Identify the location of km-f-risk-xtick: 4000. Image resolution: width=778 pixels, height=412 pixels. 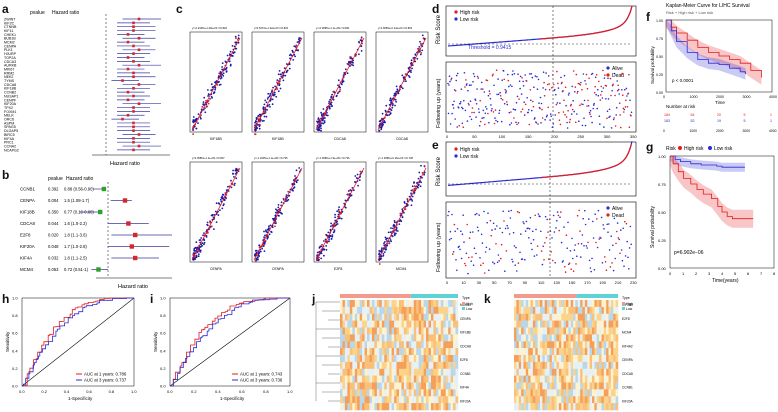
(773, 131).